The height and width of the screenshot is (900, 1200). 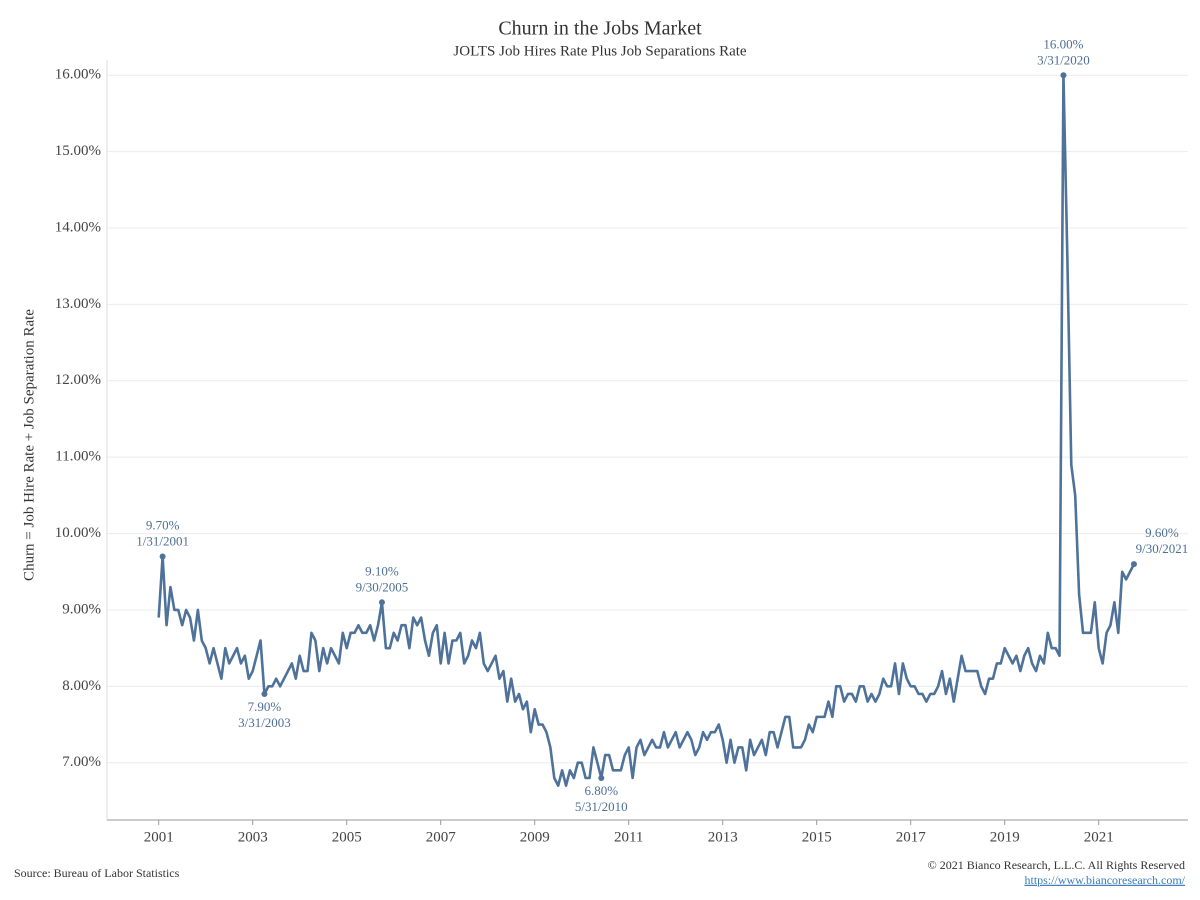 What do you see at coordinates (441, 837) in the screenshot?
I see `x-tick-label: 2007` at bounding box center [441, 837].